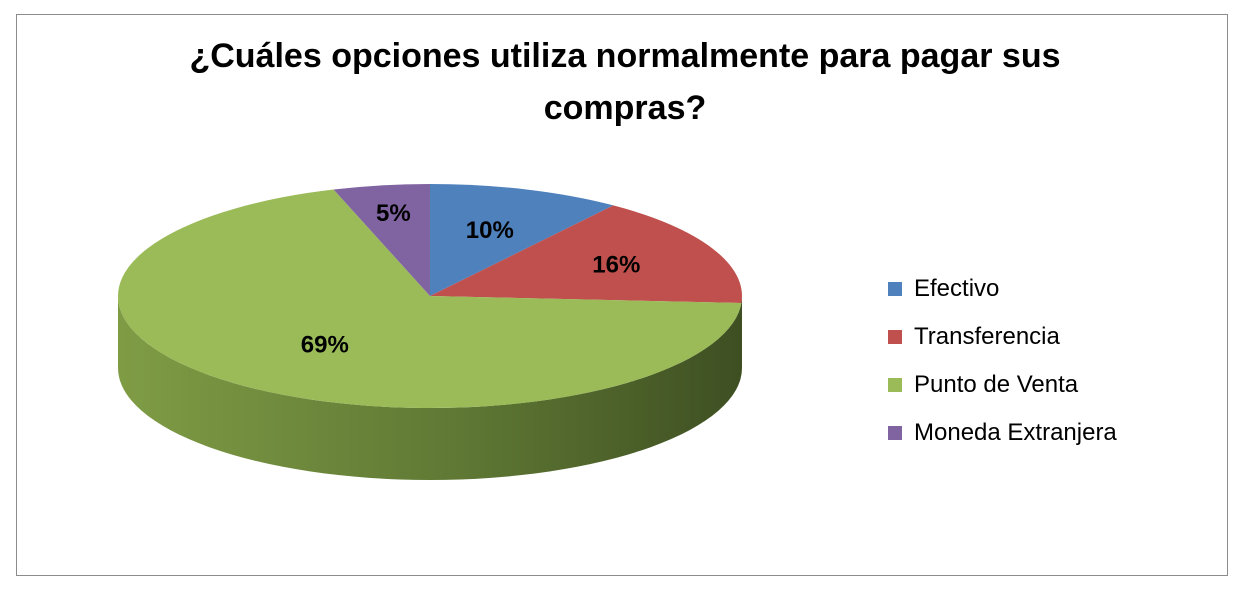 Image resolution: width=1250 pixels, height=600 pixels. Describe the element at coordinates (616, 265) in the screenshot. I see `data-label: 16%` at that location.